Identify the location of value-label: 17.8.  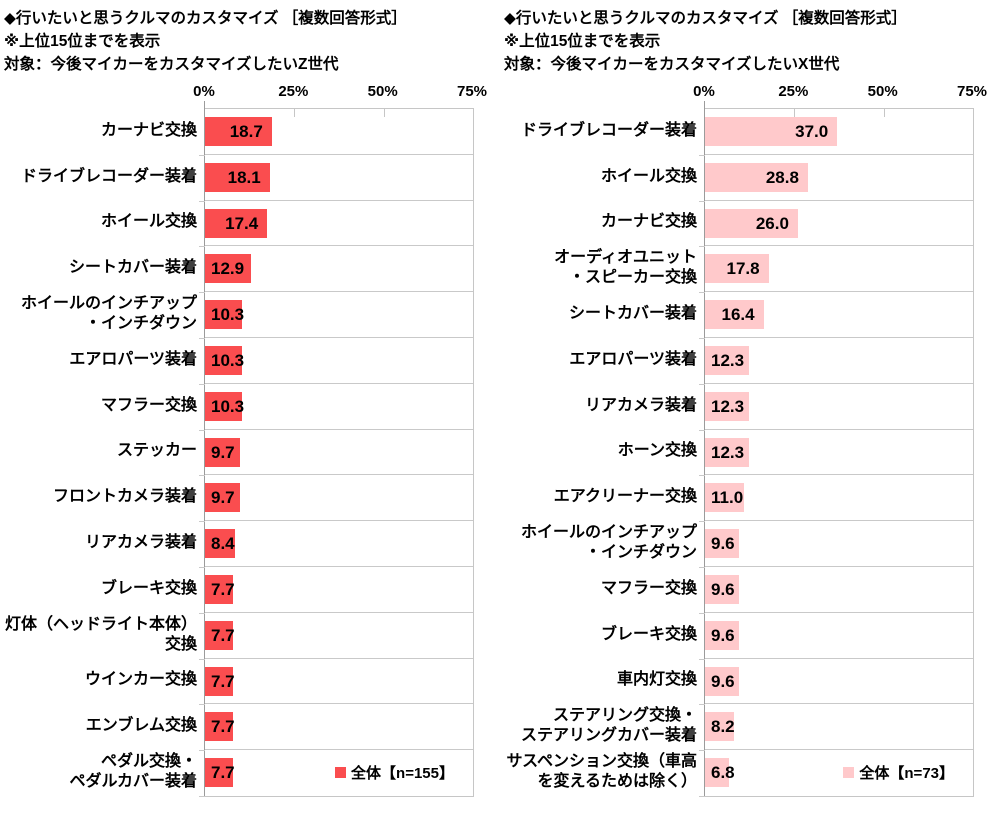
(743, 269).